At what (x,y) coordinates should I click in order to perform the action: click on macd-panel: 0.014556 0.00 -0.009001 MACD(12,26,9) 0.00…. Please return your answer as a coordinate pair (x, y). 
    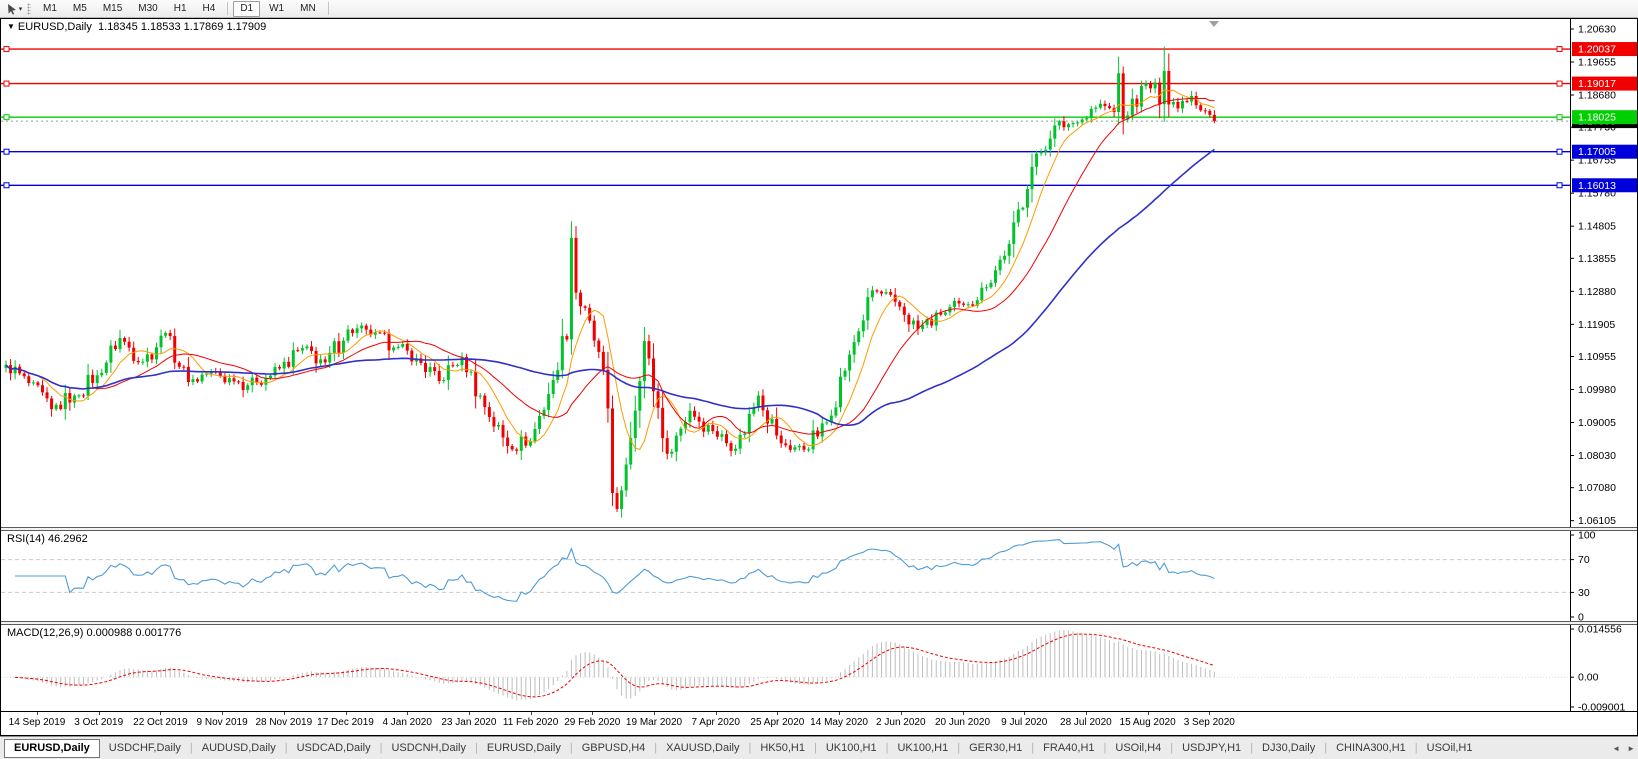
    Looking at the image, I should click on (819, 668).